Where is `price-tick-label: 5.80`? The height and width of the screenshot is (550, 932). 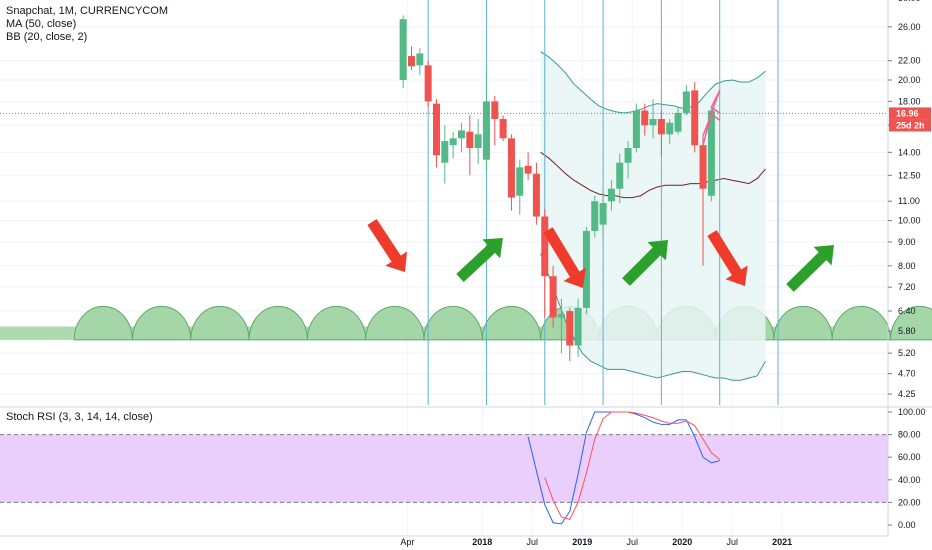
price-tick-label: 5.80 is located at coordinates (907, 331).